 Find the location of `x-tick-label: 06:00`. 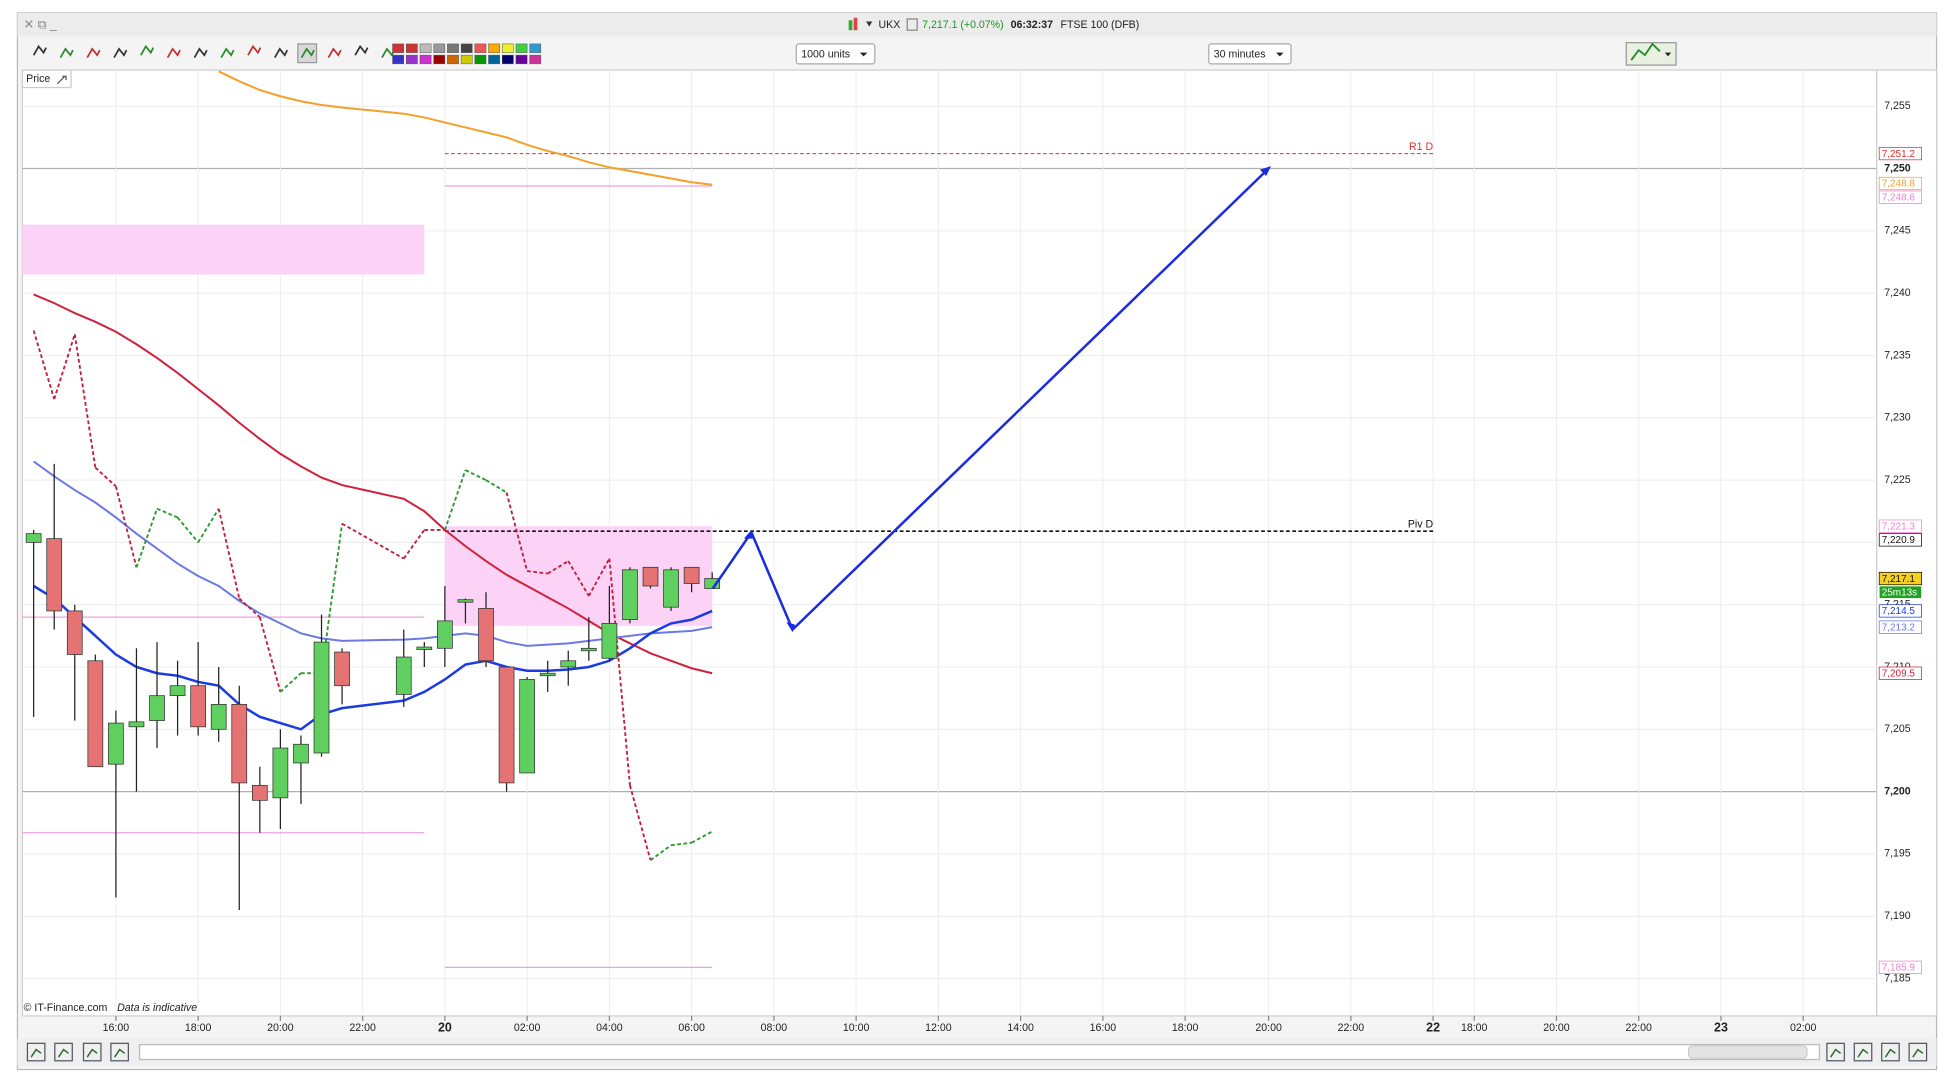

x-tick-label: 06:00 is located at coordinates (691, 1028).